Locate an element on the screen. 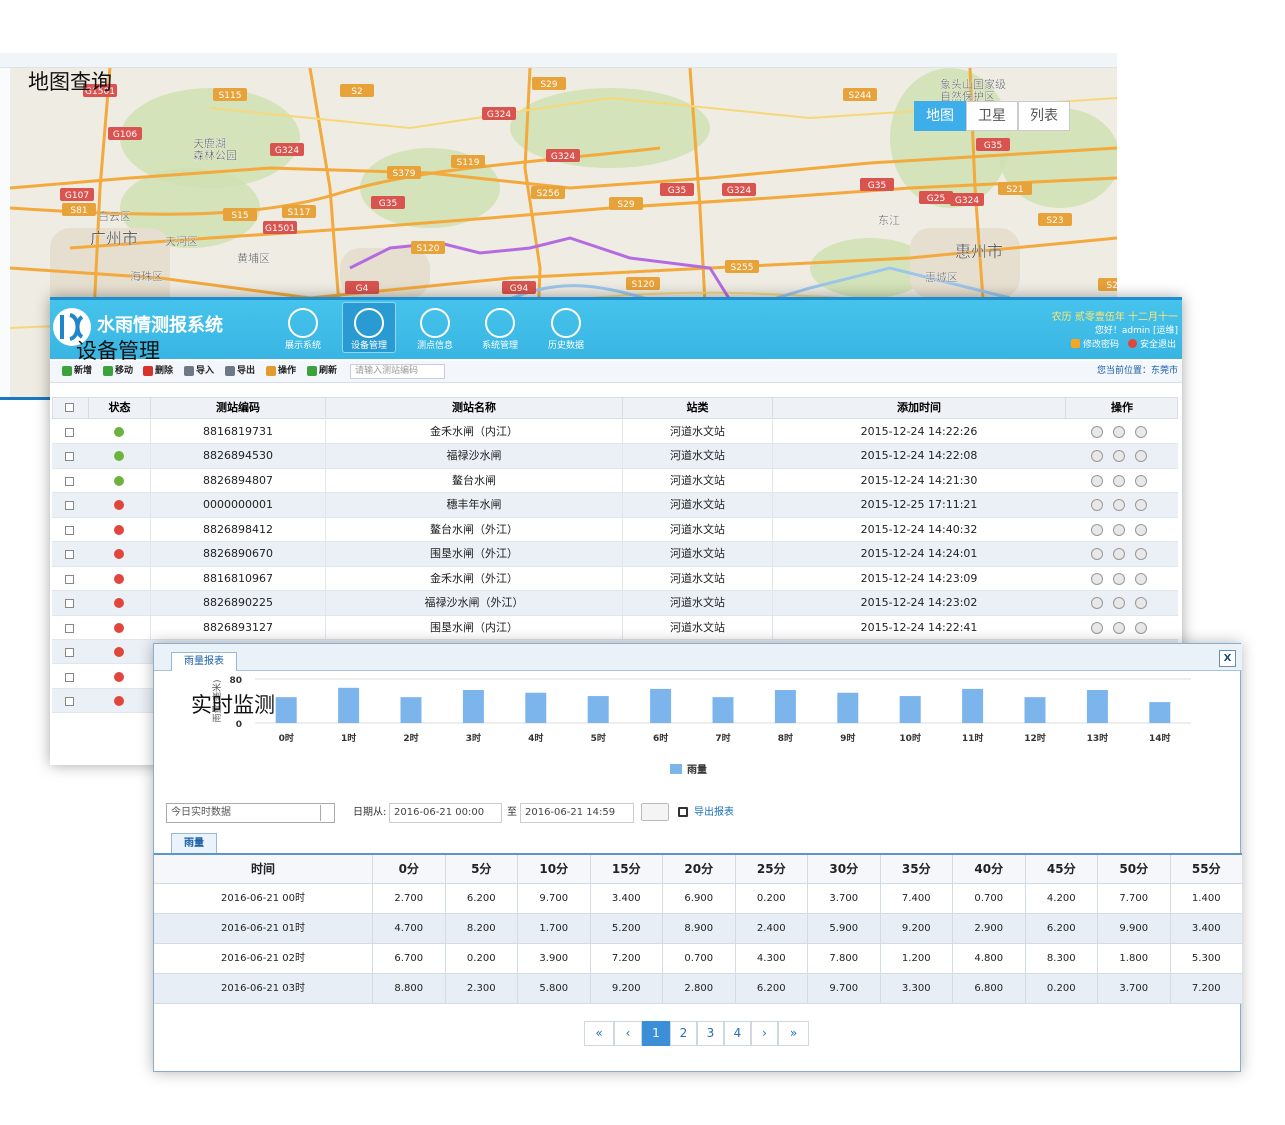 This screenshot has width=1285, height=1125. table-cell: 9.700 is located at coordinates (553, 899).